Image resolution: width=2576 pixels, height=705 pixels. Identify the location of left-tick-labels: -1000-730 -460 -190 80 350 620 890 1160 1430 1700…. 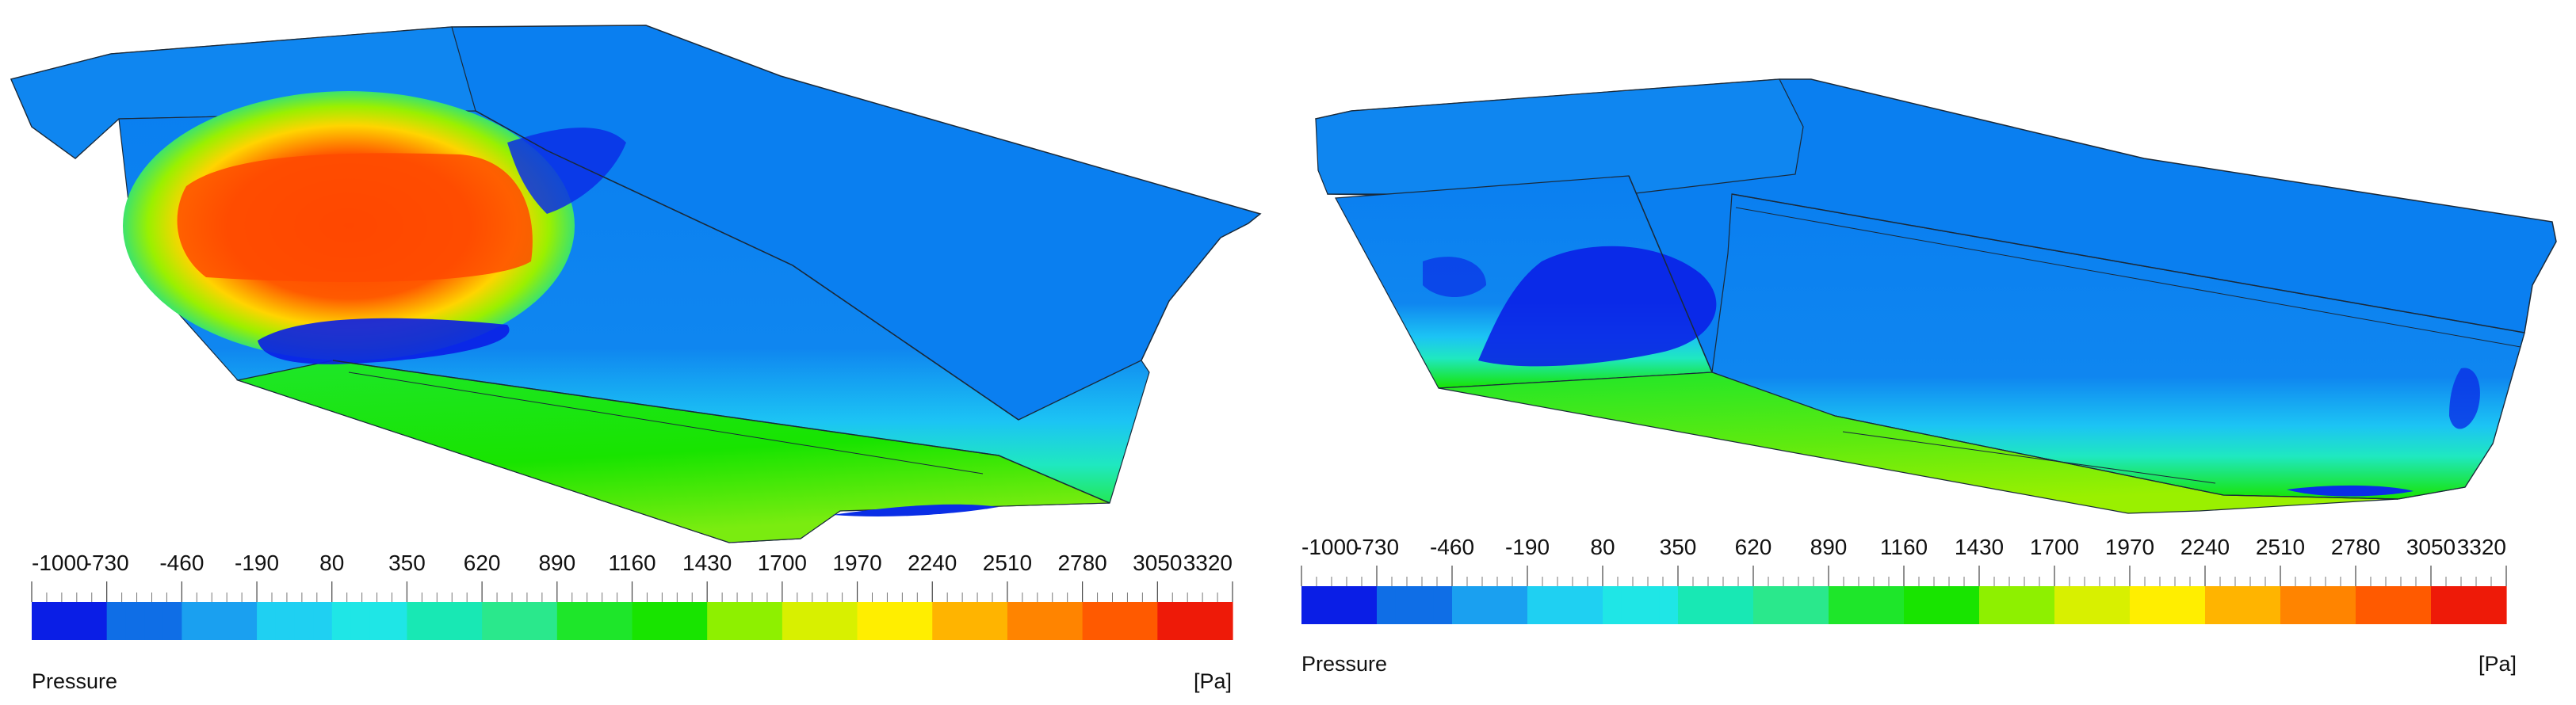
(632, 563).